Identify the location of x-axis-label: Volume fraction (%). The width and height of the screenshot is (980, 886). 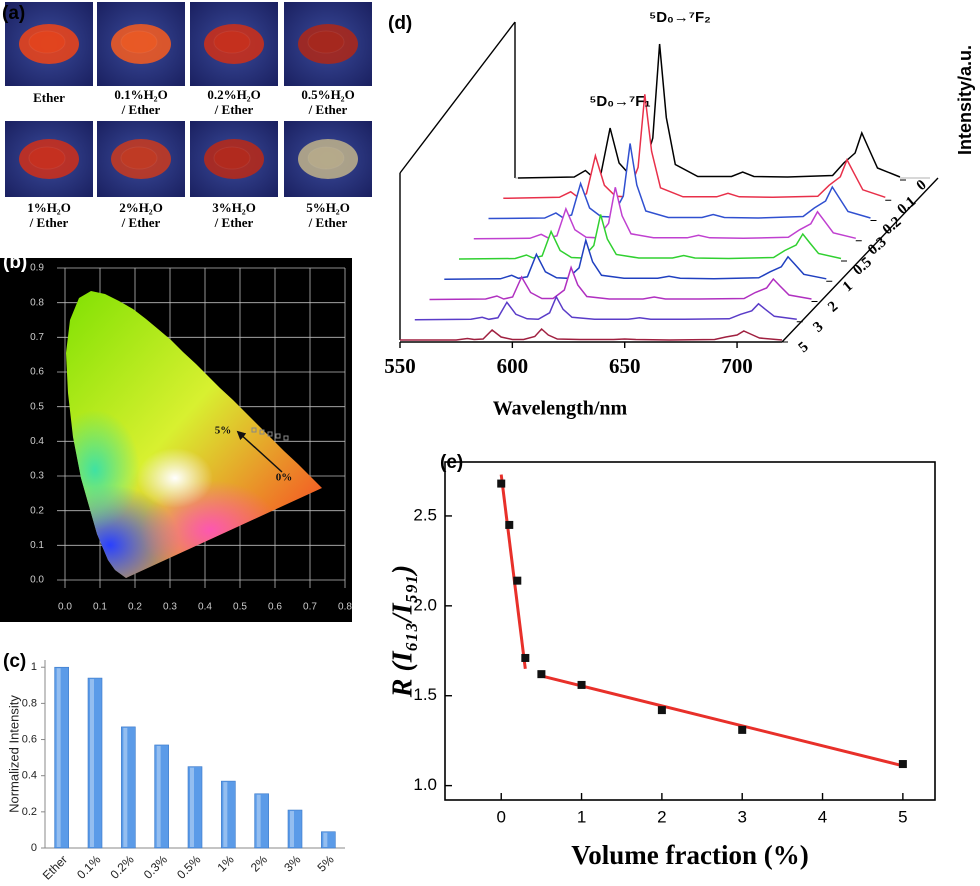
(689, 855).